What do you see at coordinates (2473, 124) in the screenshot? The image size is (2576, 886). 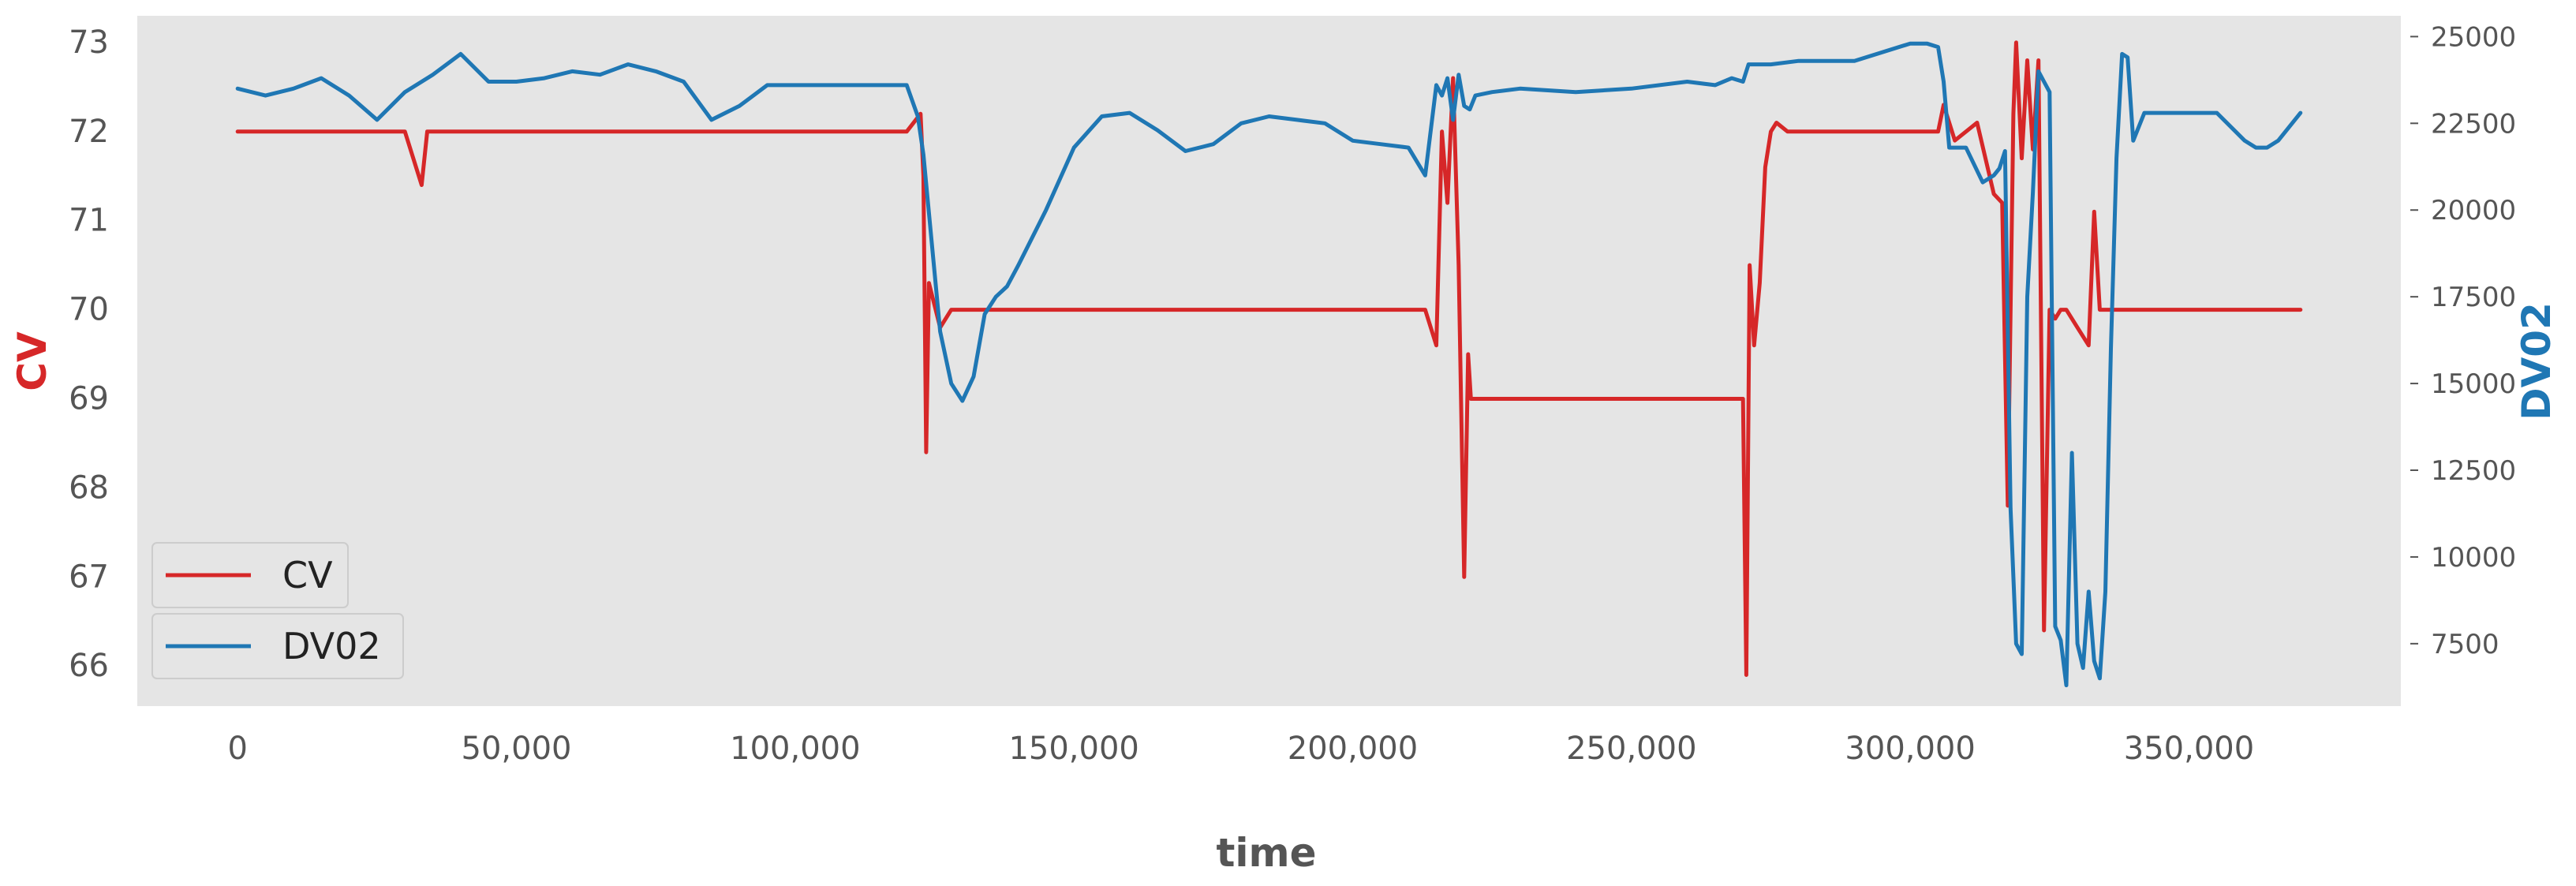 I see `y2-tick-label: 22500` at bounding box center [2473, 124].